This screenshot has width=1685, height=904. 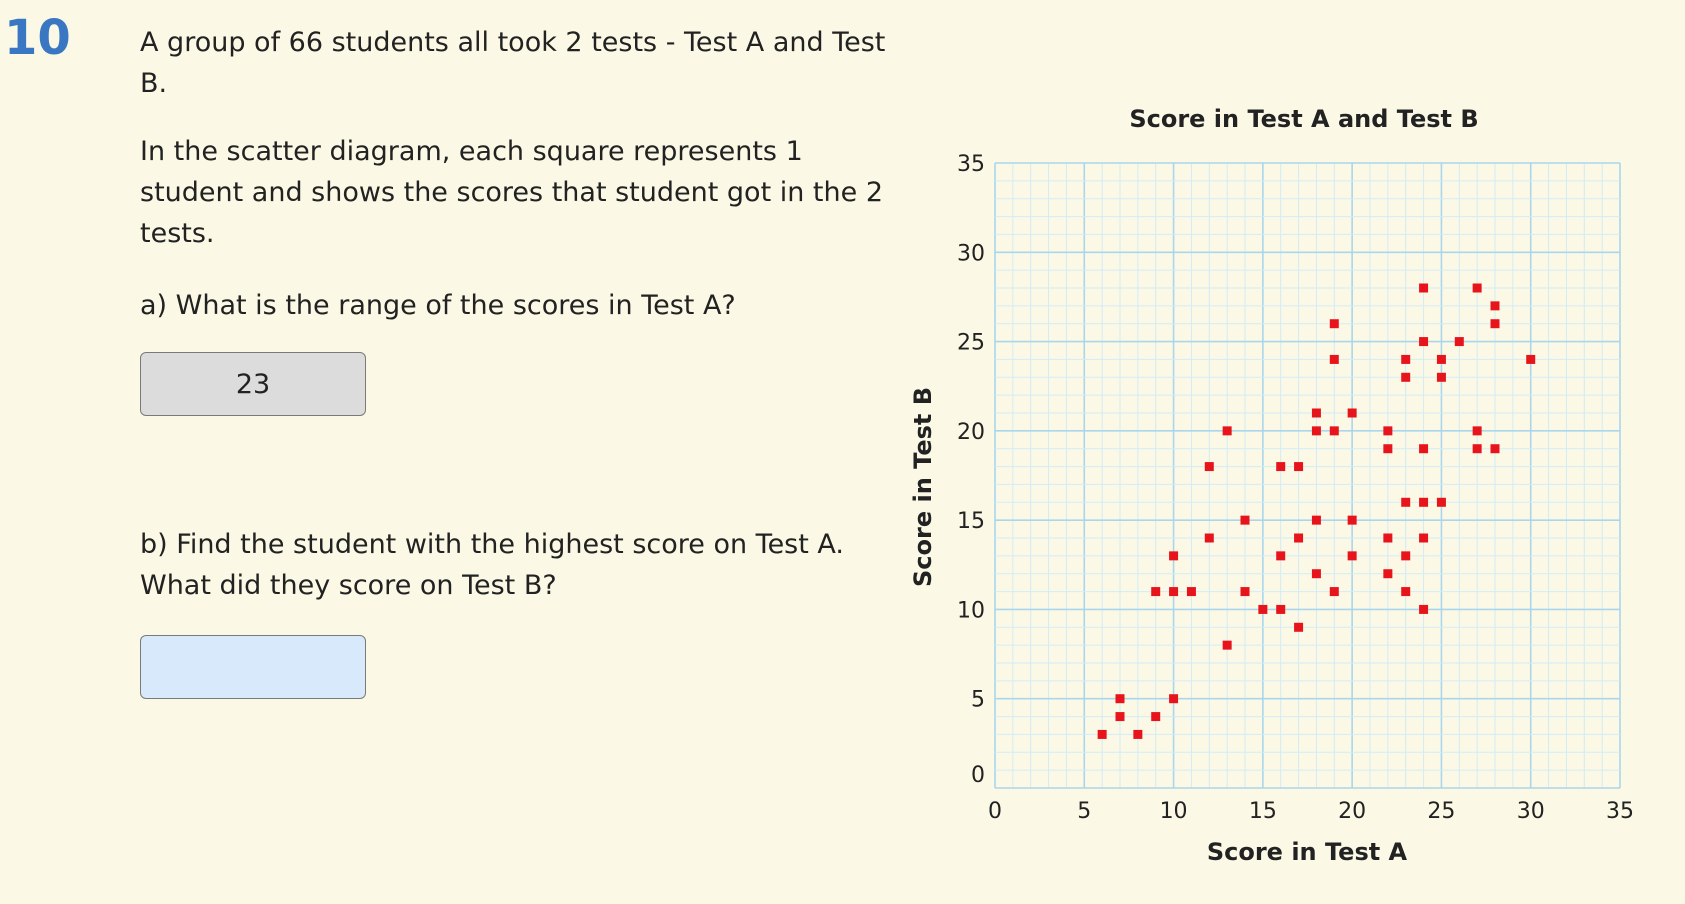 What do you see at coordinates (971, 343) in the screenshot?
I see `y-tick-label: 25` at bounding box center [971, 343].